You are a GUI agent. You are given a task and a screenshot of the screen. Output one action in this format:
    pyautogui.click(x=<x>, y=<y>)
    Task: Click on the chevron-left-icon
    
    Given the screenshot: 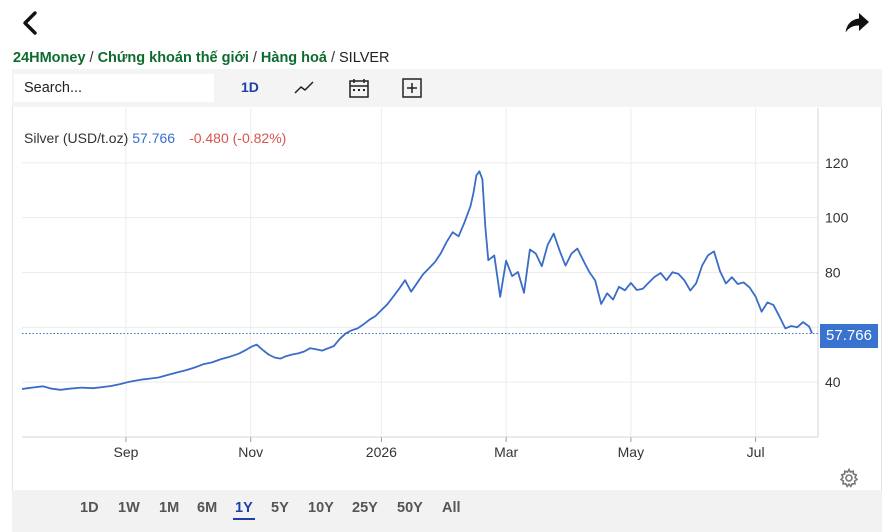 What is the action you would take?
    pyautogui.click(x=31, y=23)
    